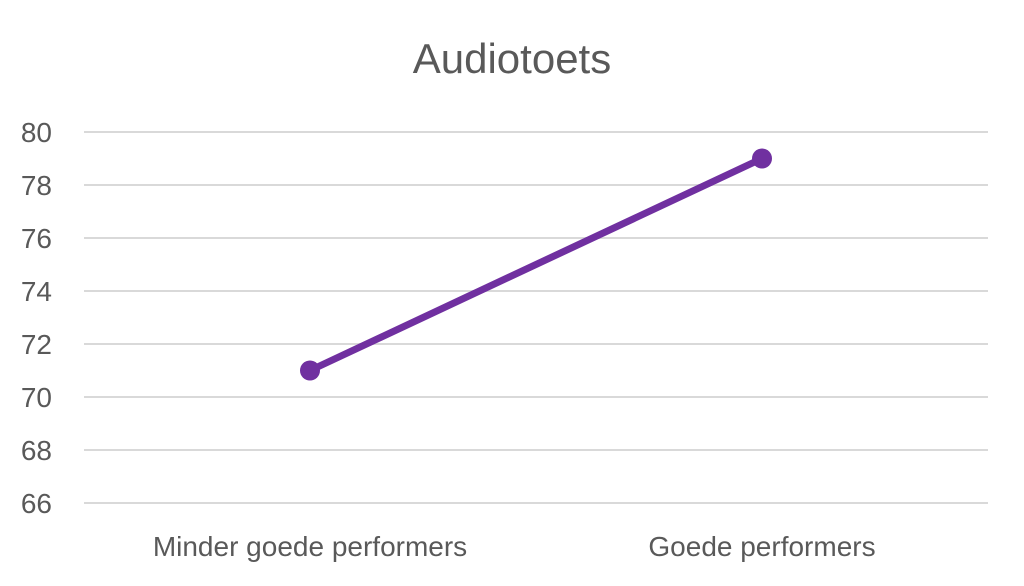  Describe the element at coordinates (761, 546) in the screenshot. I see `x-category-label: Goede performers` at that location.